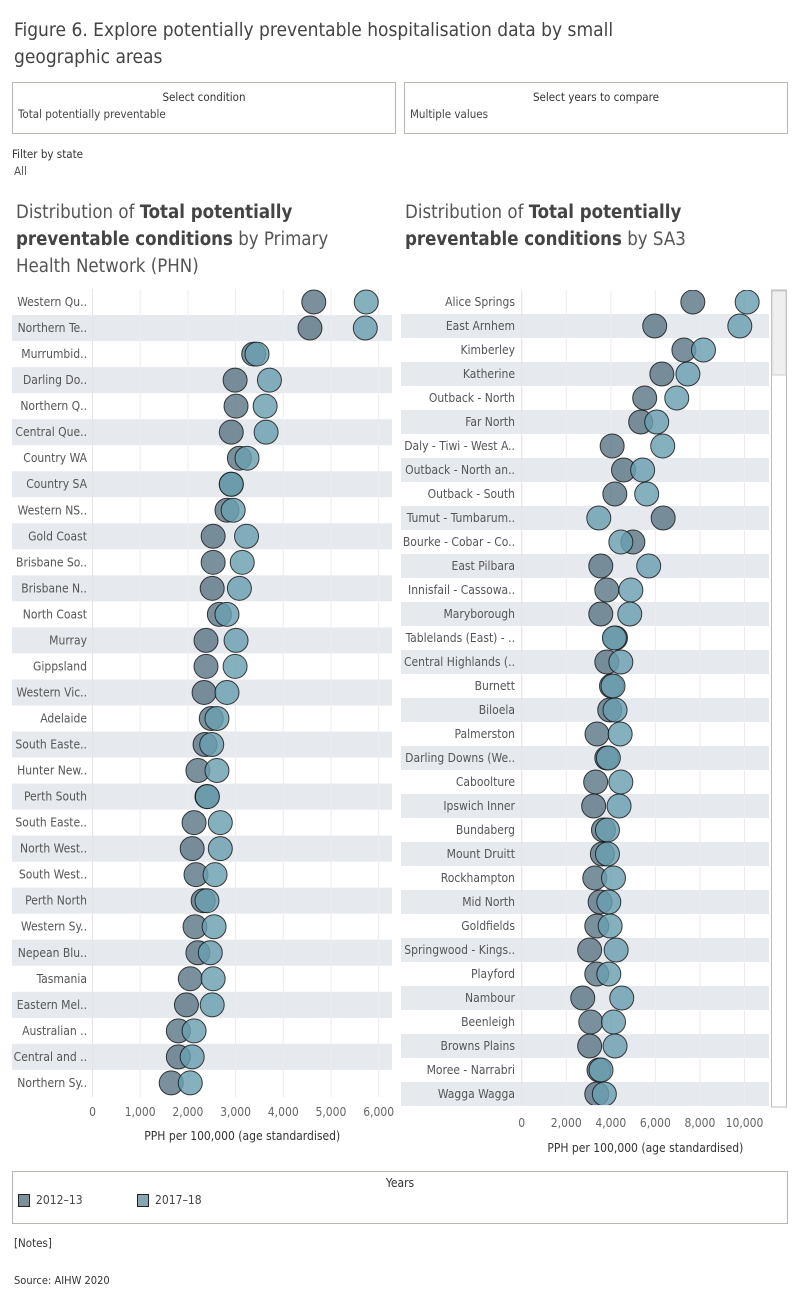 The width and height of the screenshot is (800, 1300). What do you see at coordinates (476, 1094) in the screenshot?
I see `sa3-category-label: Wagga Wagga` at bounding box center [476, 1094].